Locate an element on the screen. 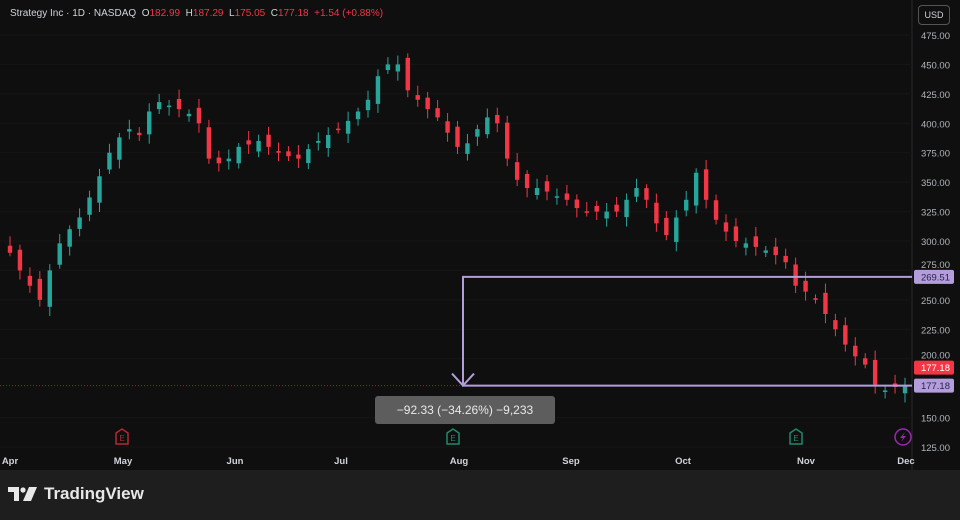  measure-from-tag is located at coordinates (934, 276).